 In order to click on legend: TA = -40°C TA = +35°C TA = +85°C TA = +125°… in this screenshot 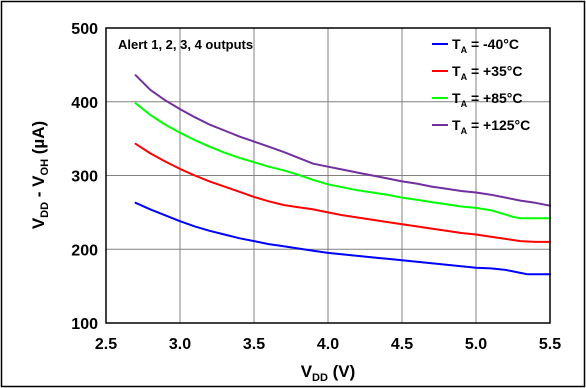, I will do `click(481, 86)`.